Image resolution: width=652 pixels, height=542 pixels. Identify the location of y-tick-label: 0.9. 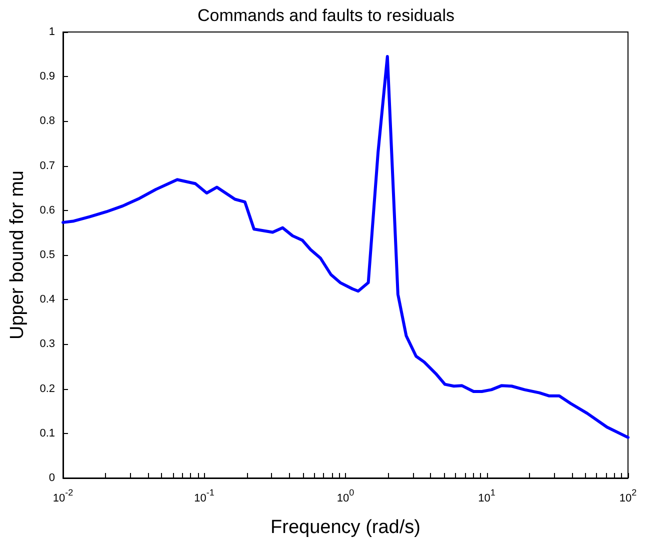
(47, 76).